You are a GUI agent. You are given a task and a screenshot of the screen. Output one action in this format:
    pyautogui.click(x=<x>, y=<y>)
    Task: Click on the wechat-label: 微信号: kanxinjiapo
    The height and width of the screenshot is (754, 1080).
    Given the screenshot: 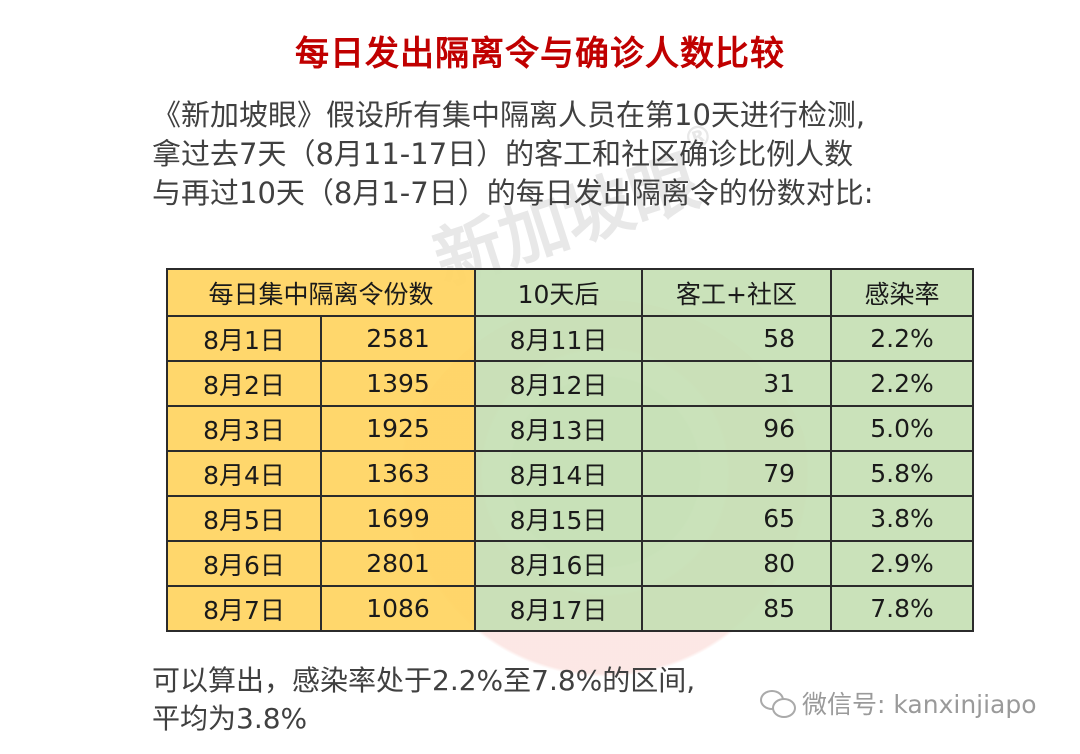 What is the action you would take?
    pyautogui.click(x=919, y=704)
    